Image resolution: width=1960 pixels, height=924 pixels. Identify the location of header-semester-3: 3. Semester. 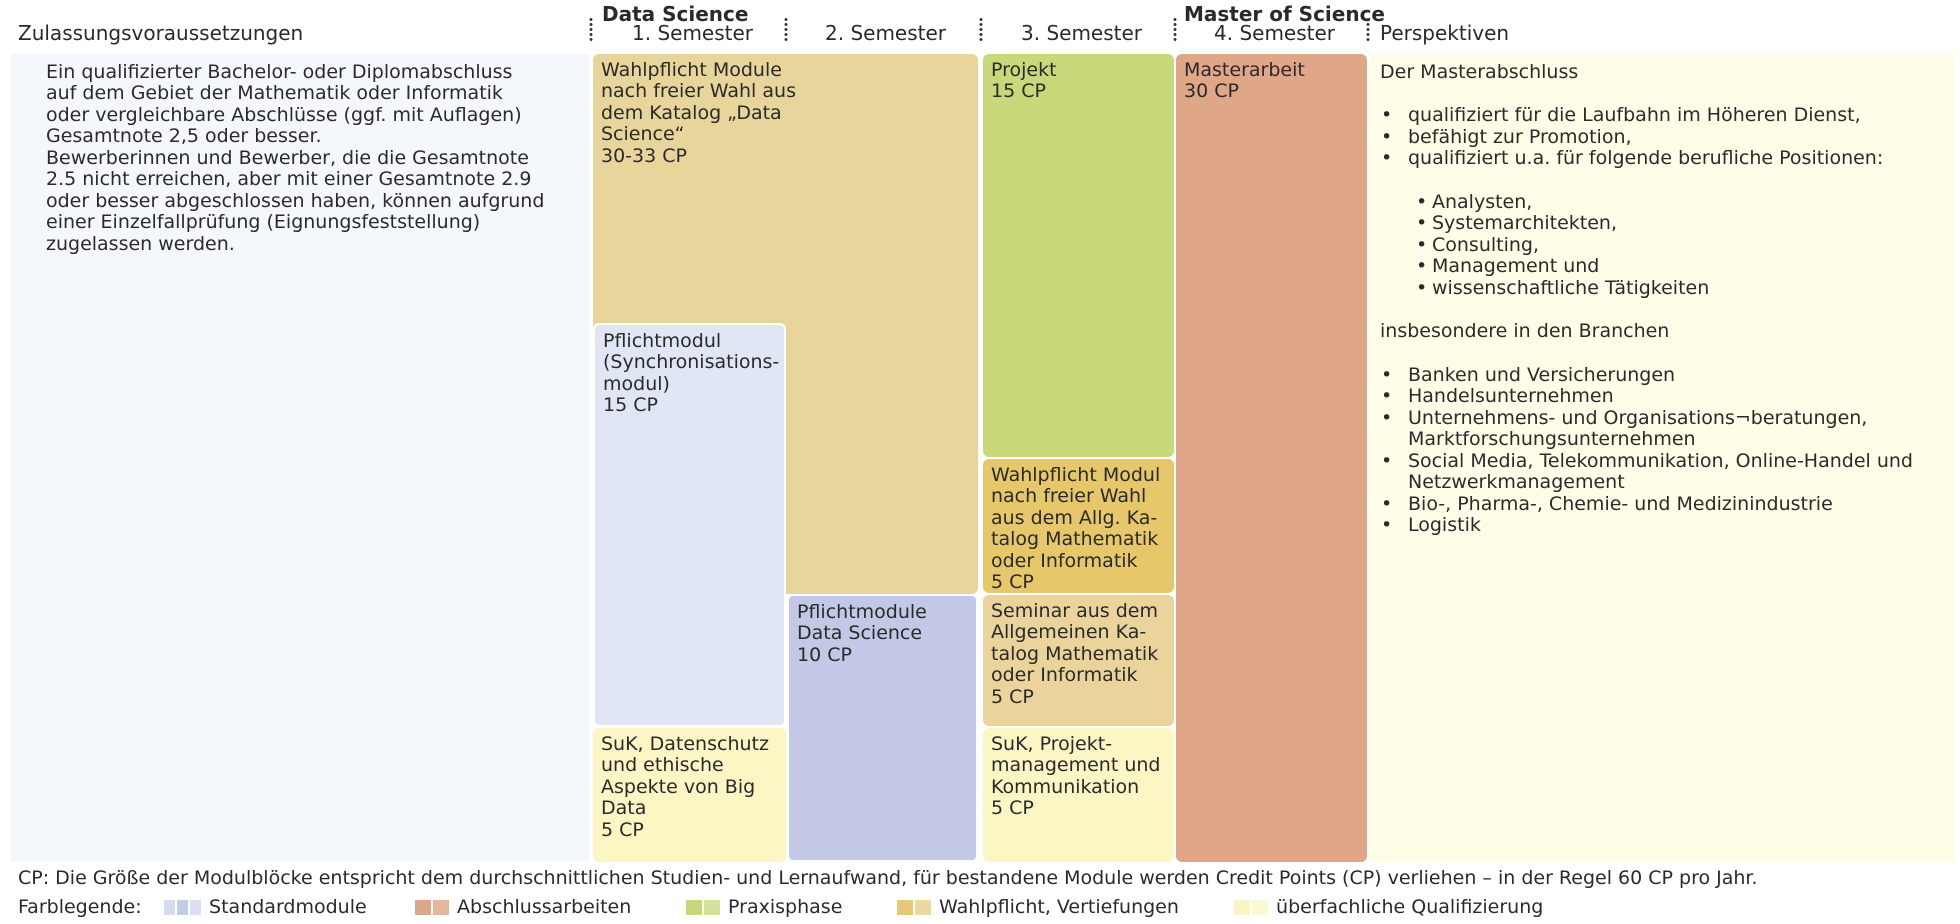
(1082, 33).